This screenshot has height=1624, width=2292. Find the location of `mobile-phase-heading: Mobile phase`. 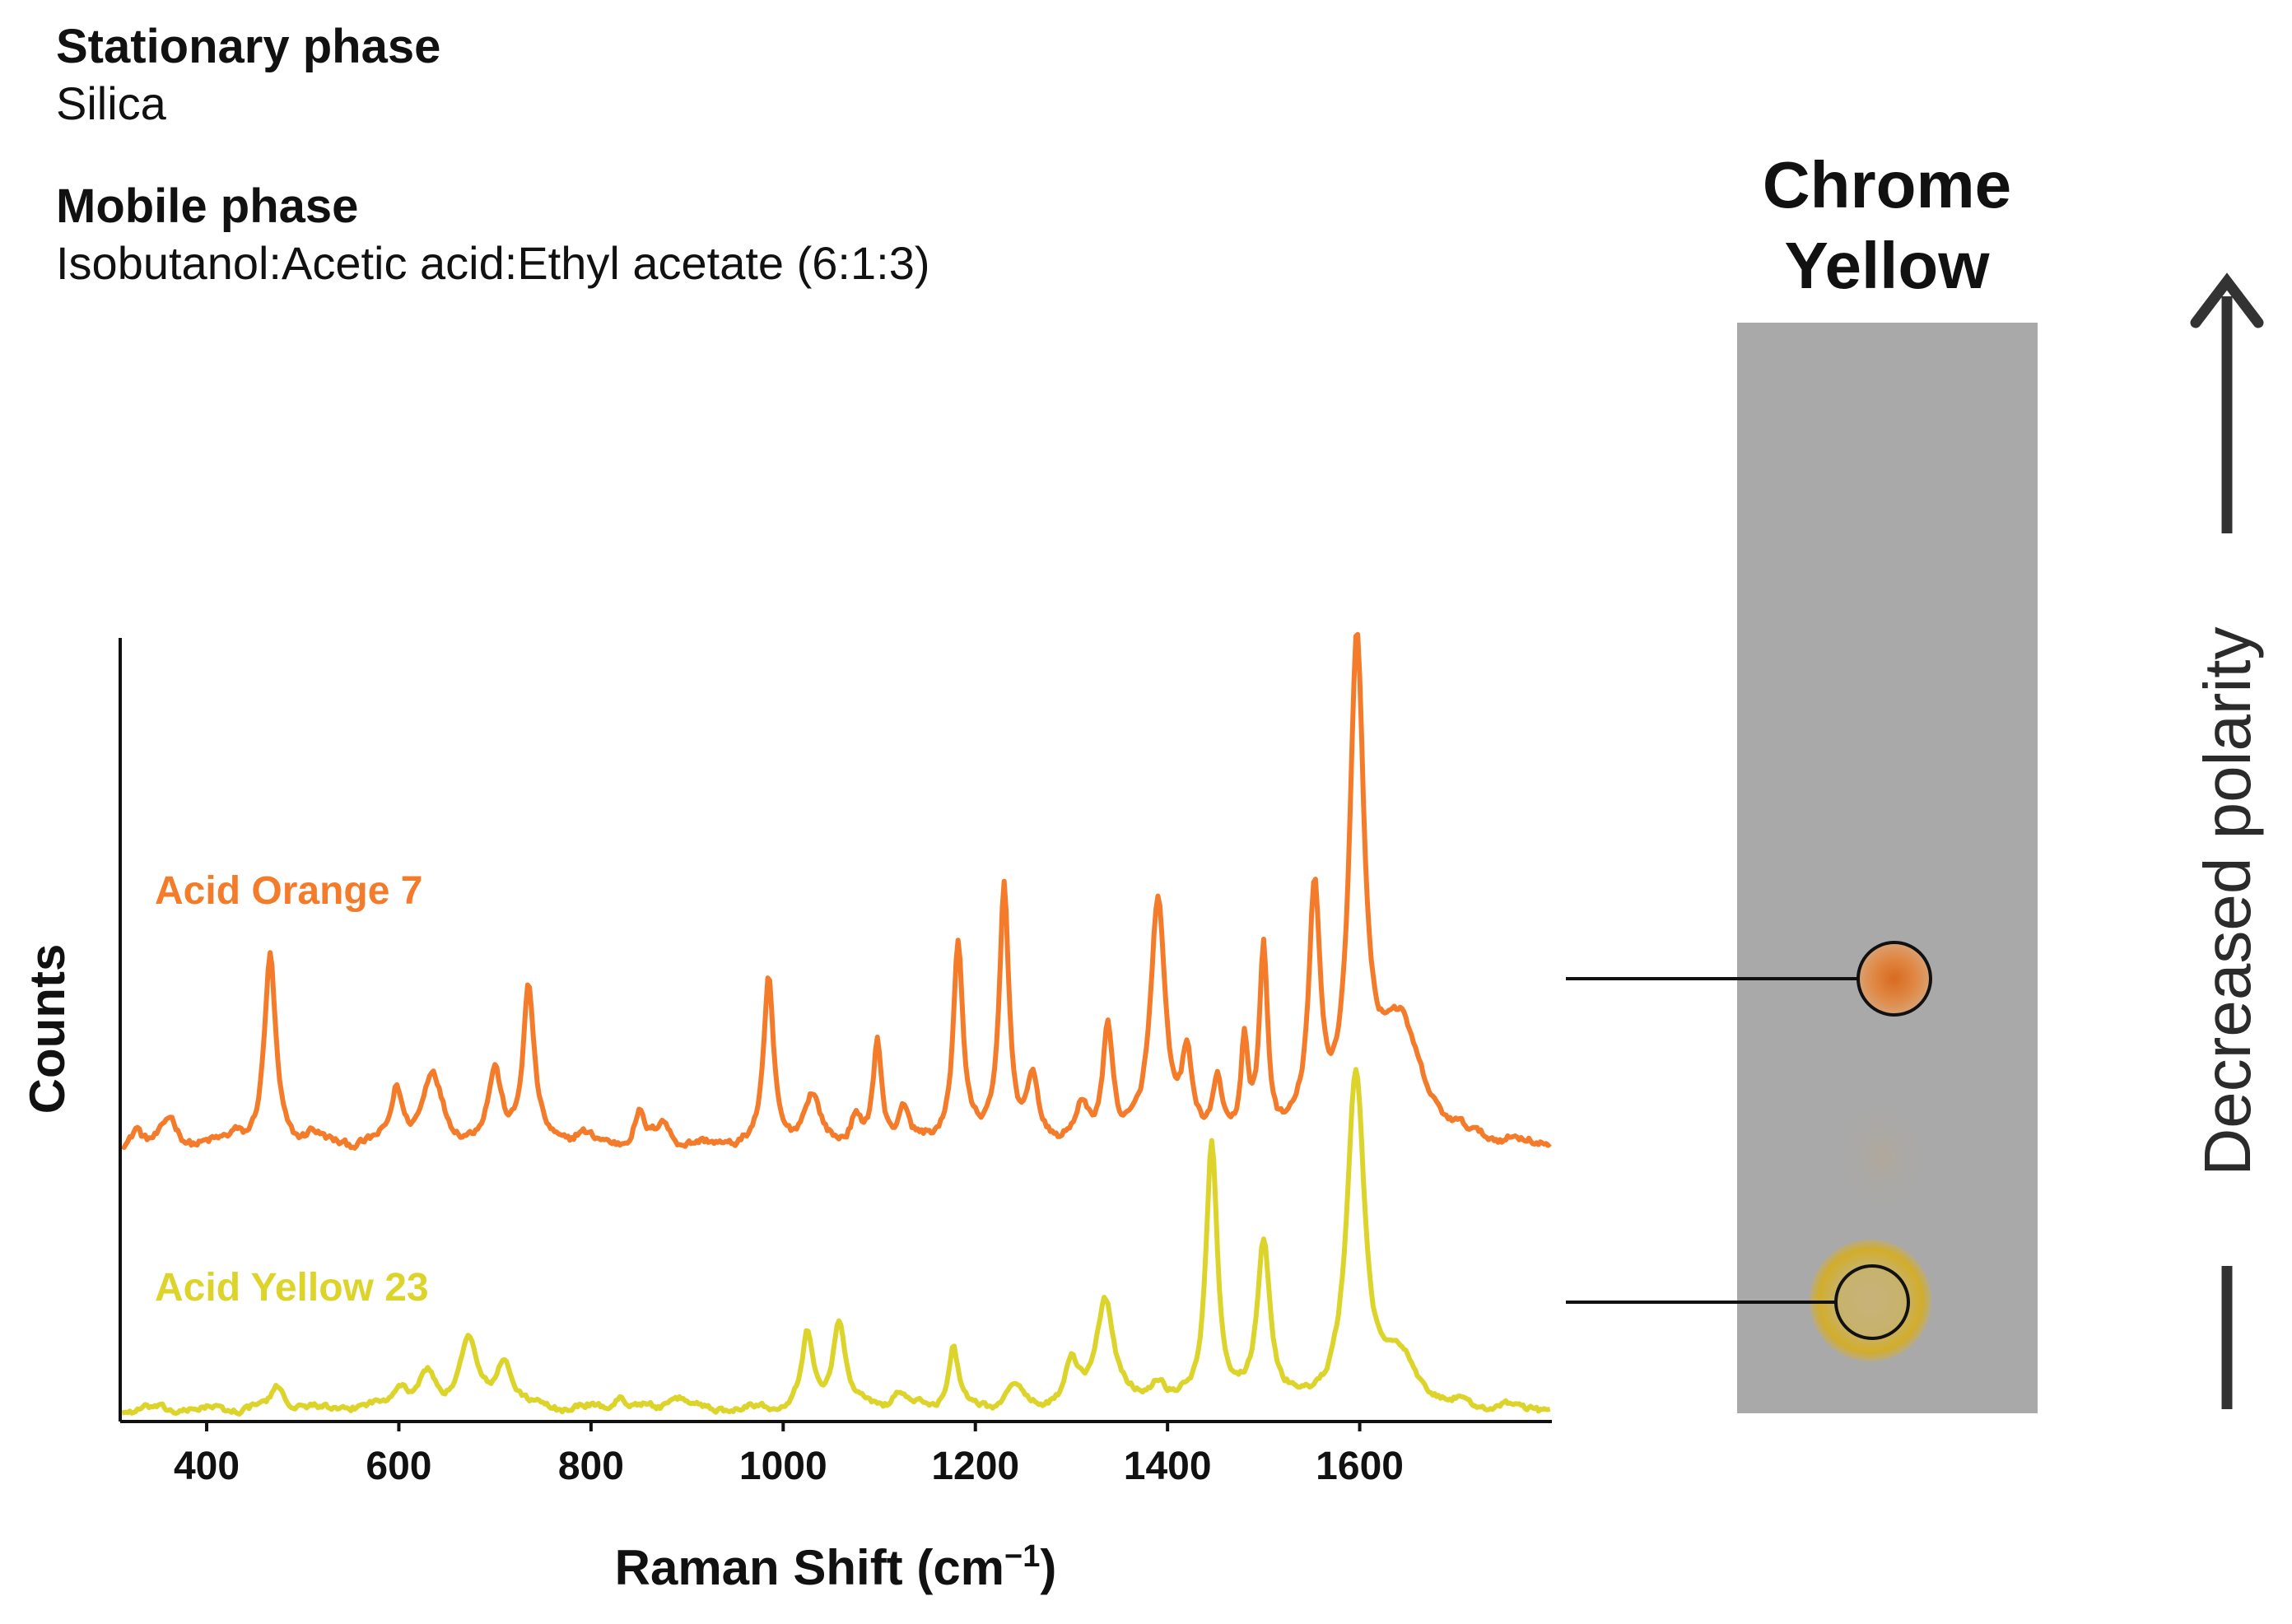

mobile-phase-heading: Mobile phase is located at coordinates (207, 206).